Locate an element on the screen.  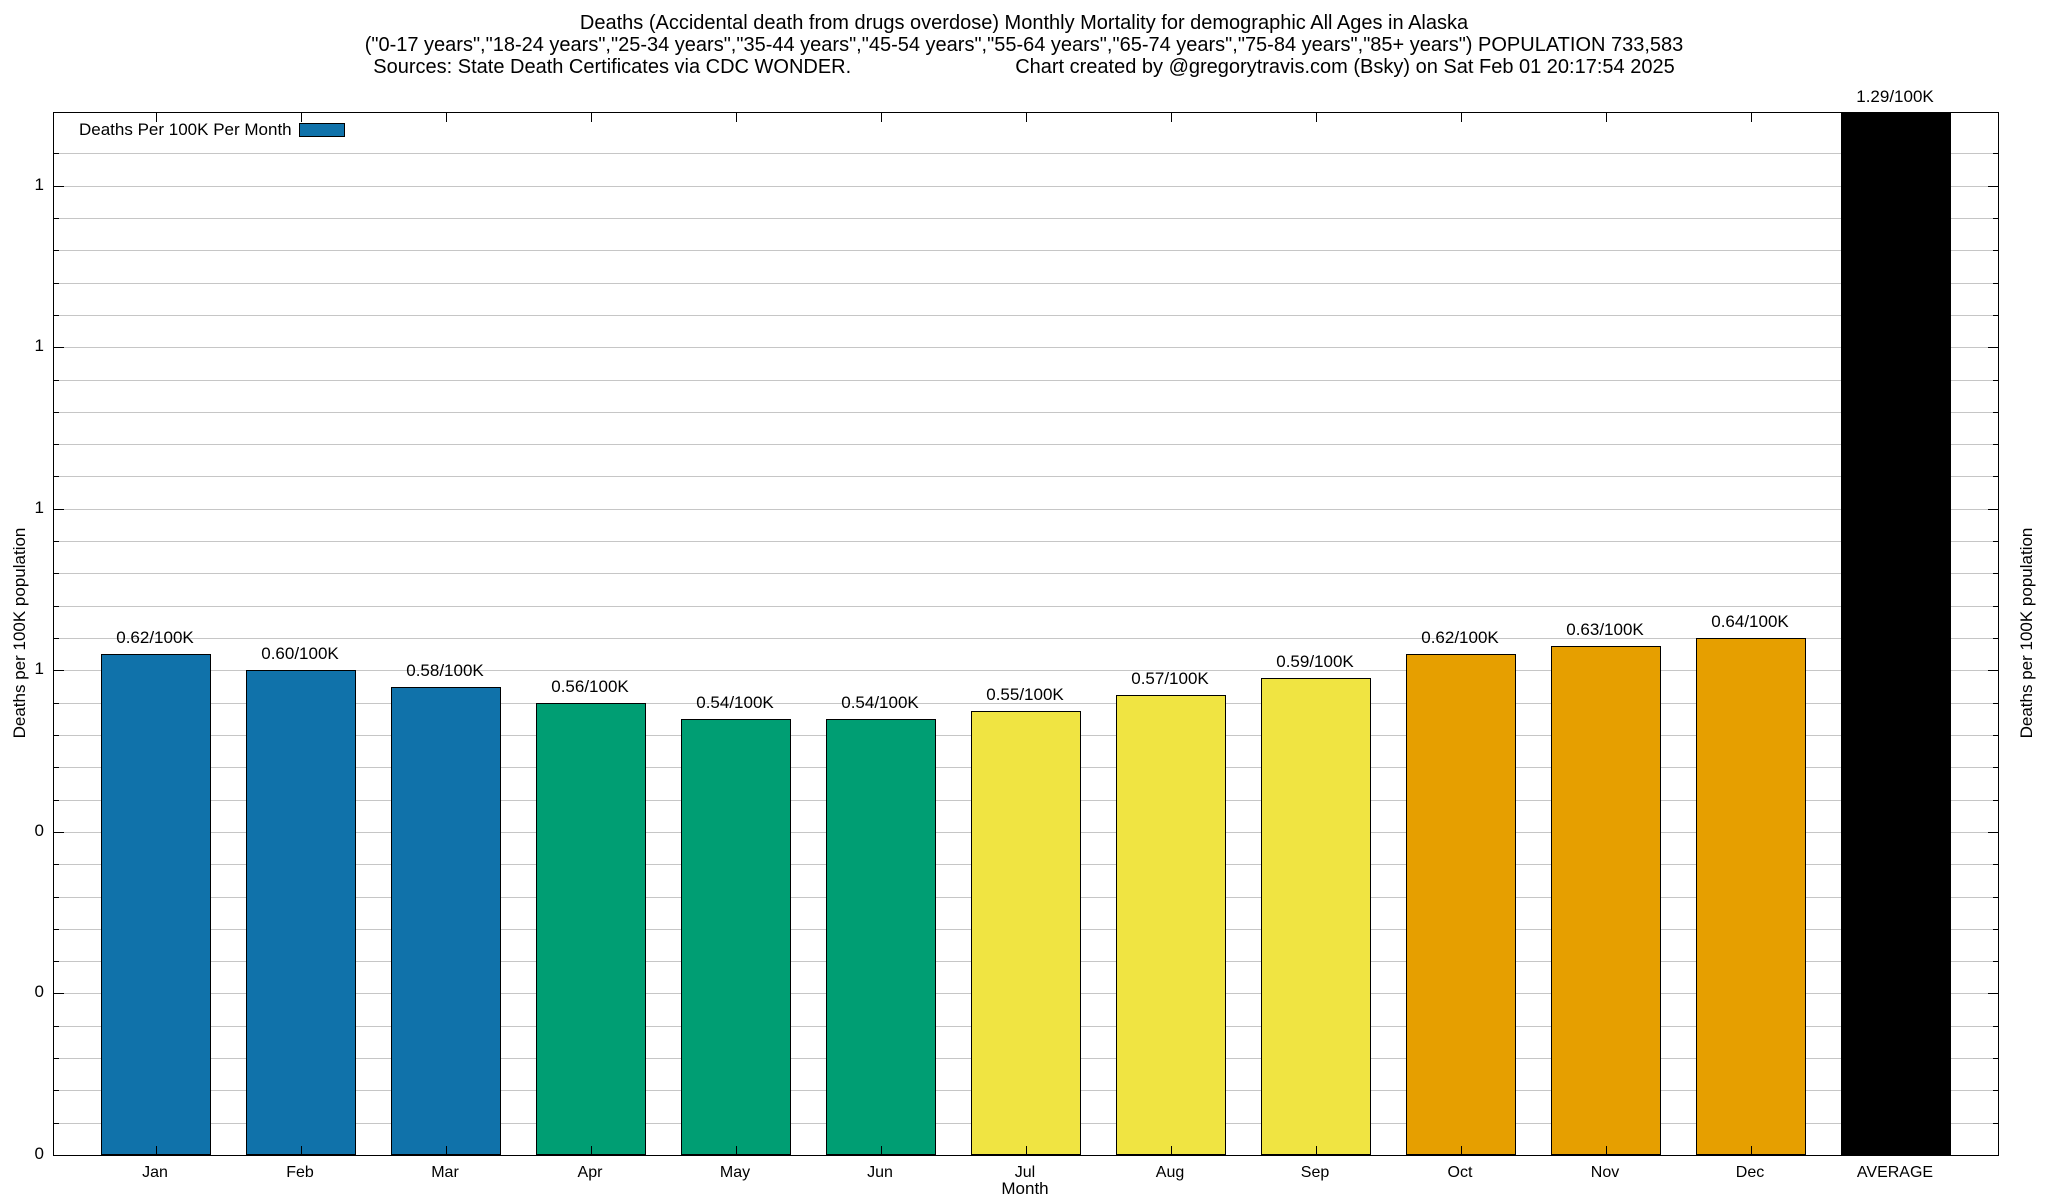
bar-jul is located at coordinates (1026, 932).